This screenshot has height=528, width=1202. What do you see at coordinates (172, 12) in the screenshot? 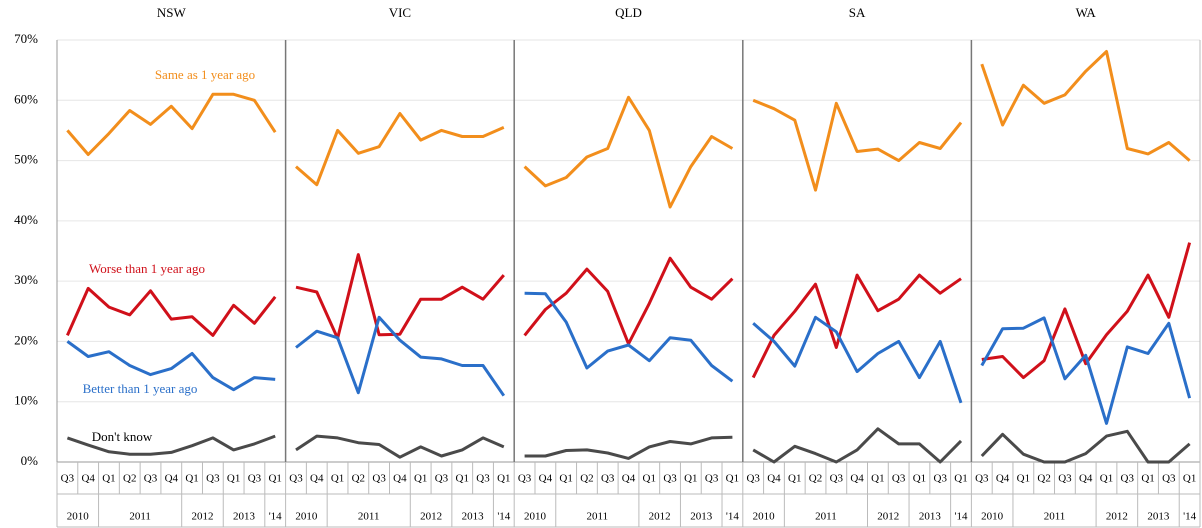
I see `panel-title: NSW` at bounding box center [172, 12].